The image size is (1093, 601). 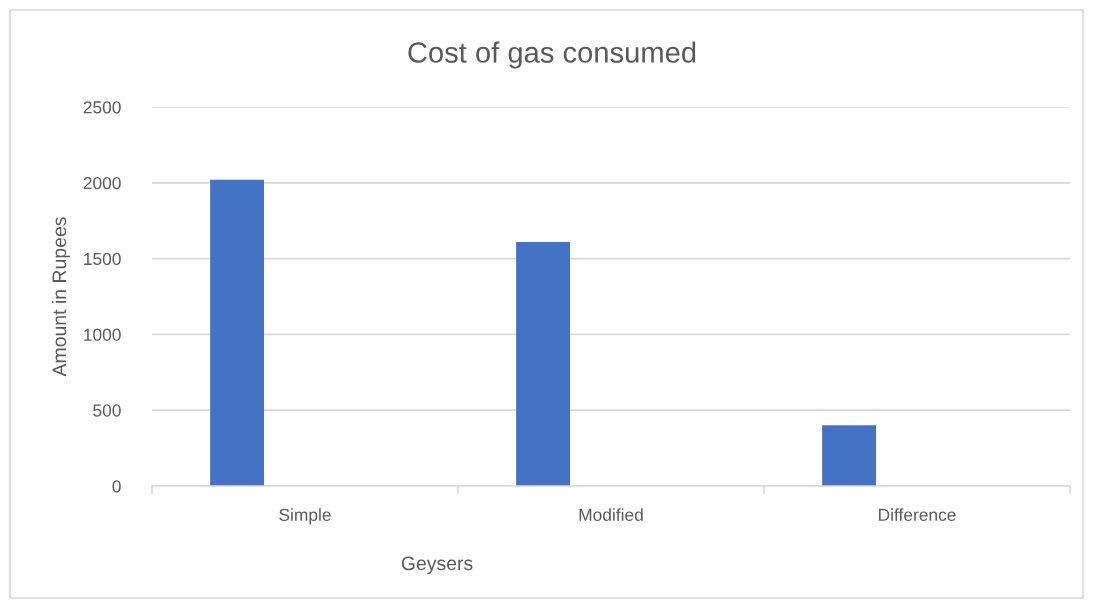 What do you see at coordinates (102, 183) in the screenshot?
I see `y-tick-label: 2000` at bounding box center [102, 183].